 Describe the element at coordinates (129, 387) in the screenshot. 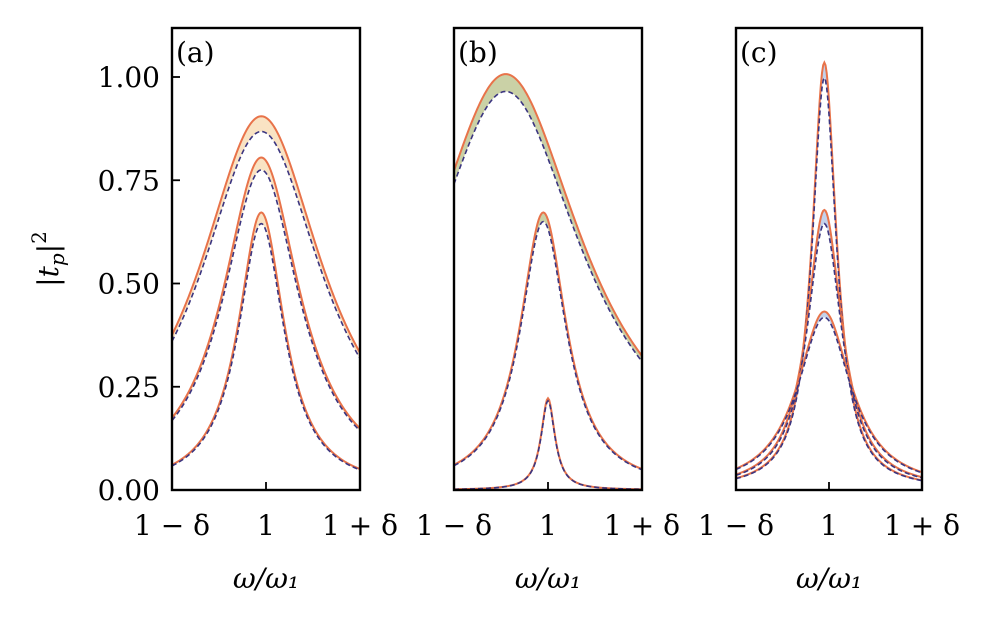

I see `y-tick-label: 0.25` at that location.